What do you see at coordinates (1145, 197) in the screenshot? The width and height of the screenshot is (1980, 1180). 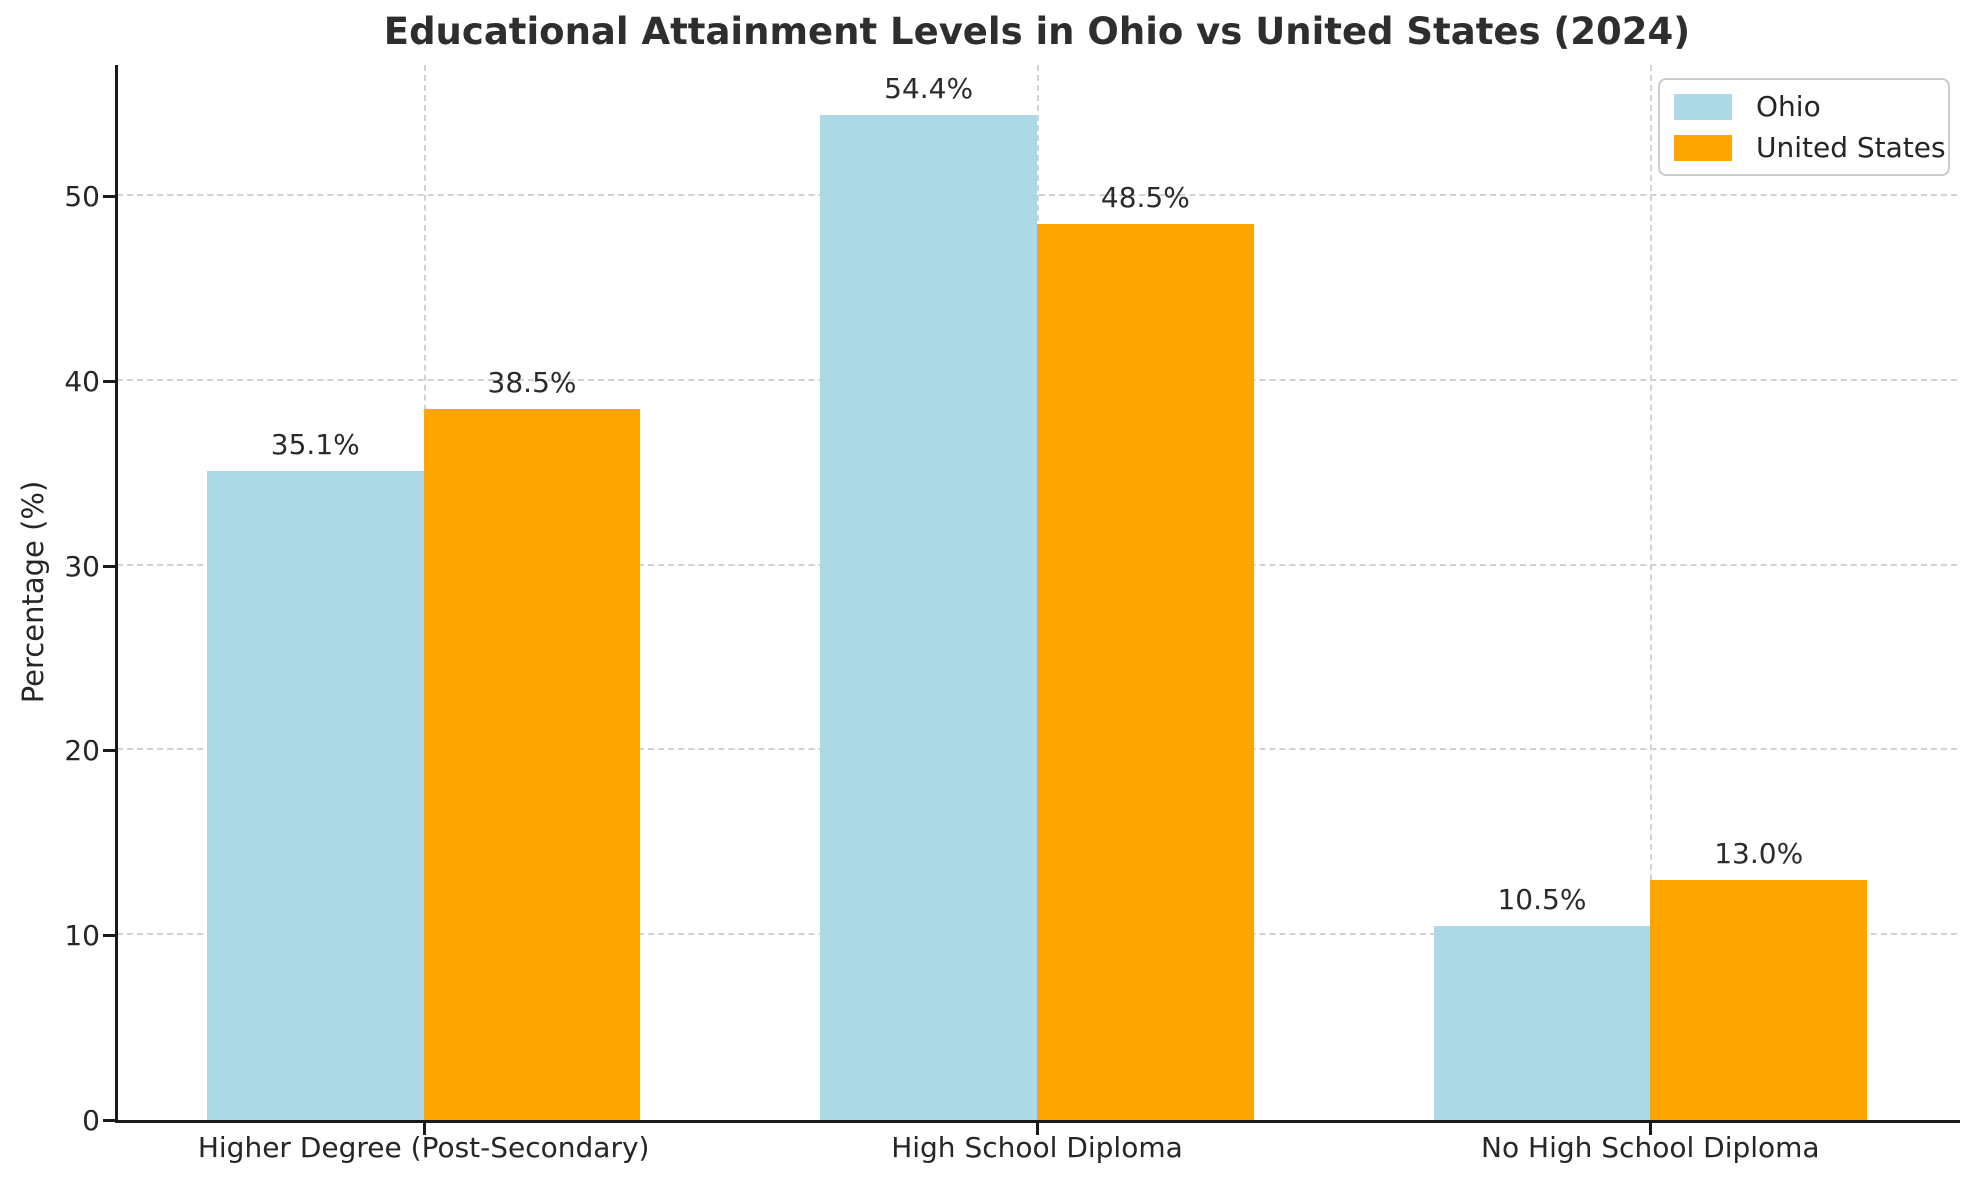 I see `bar-value-label: 48.5%` at bounding box center [1145, 197].